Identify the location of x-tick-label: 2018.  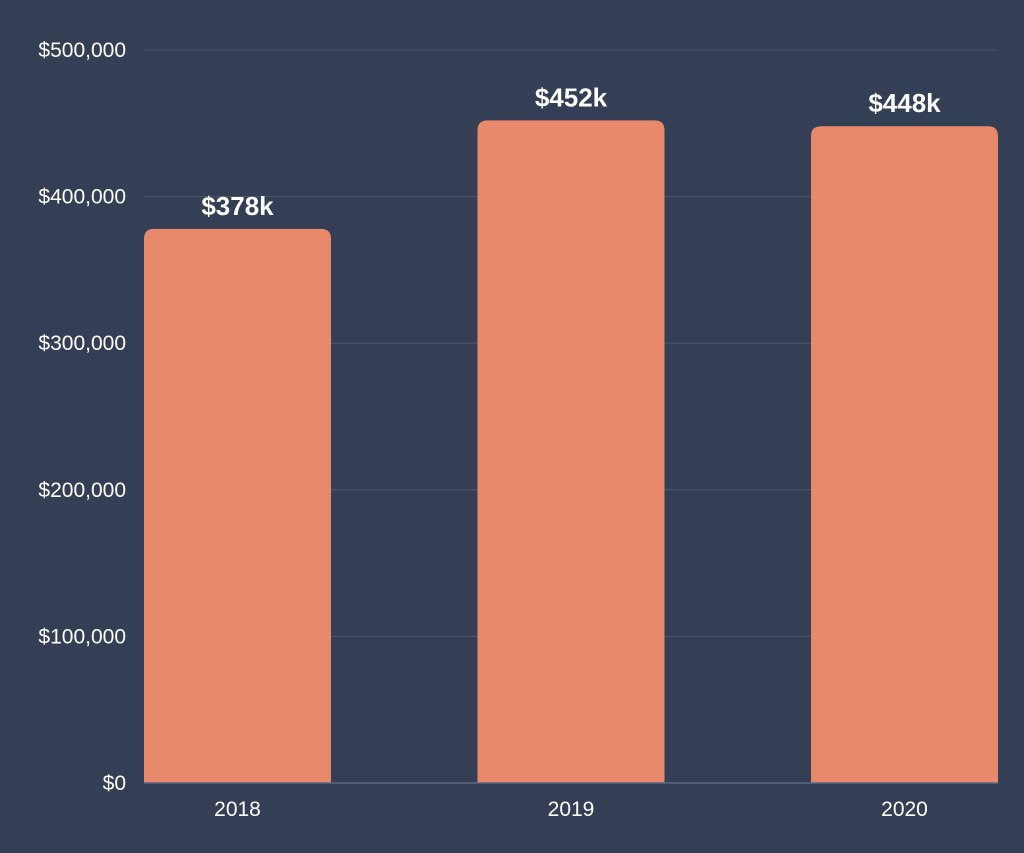
(237, 809).